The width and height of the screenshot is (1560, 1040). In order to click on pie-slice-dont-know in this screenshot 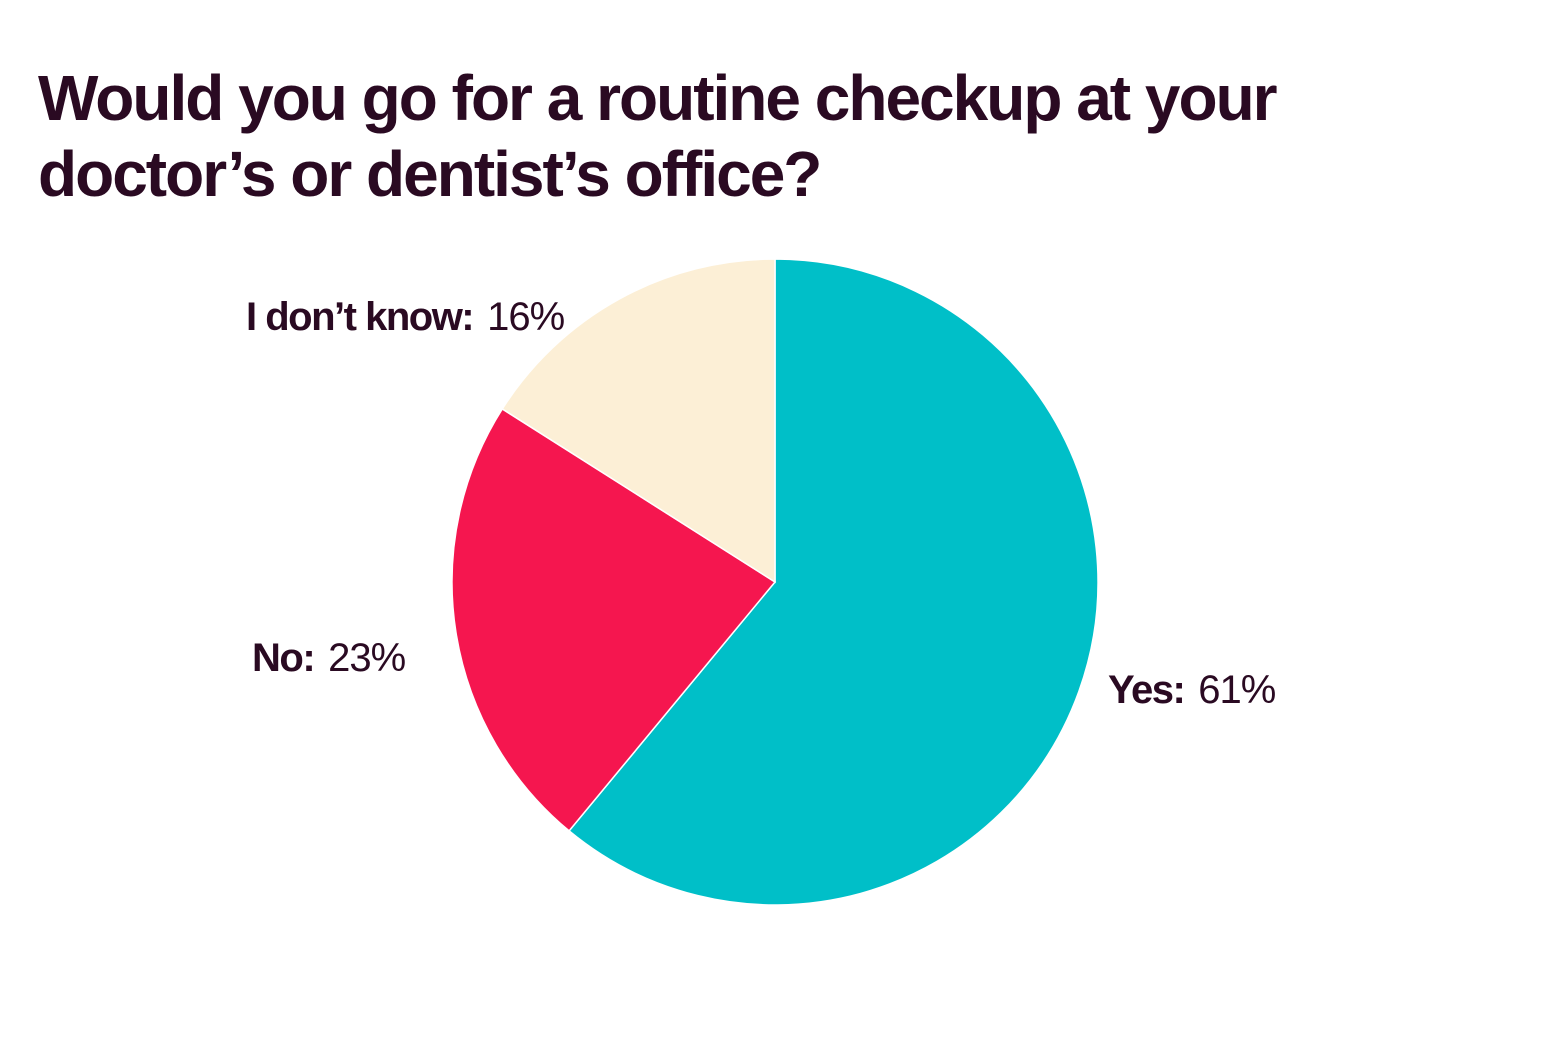, I will do `click(638, 421)`.